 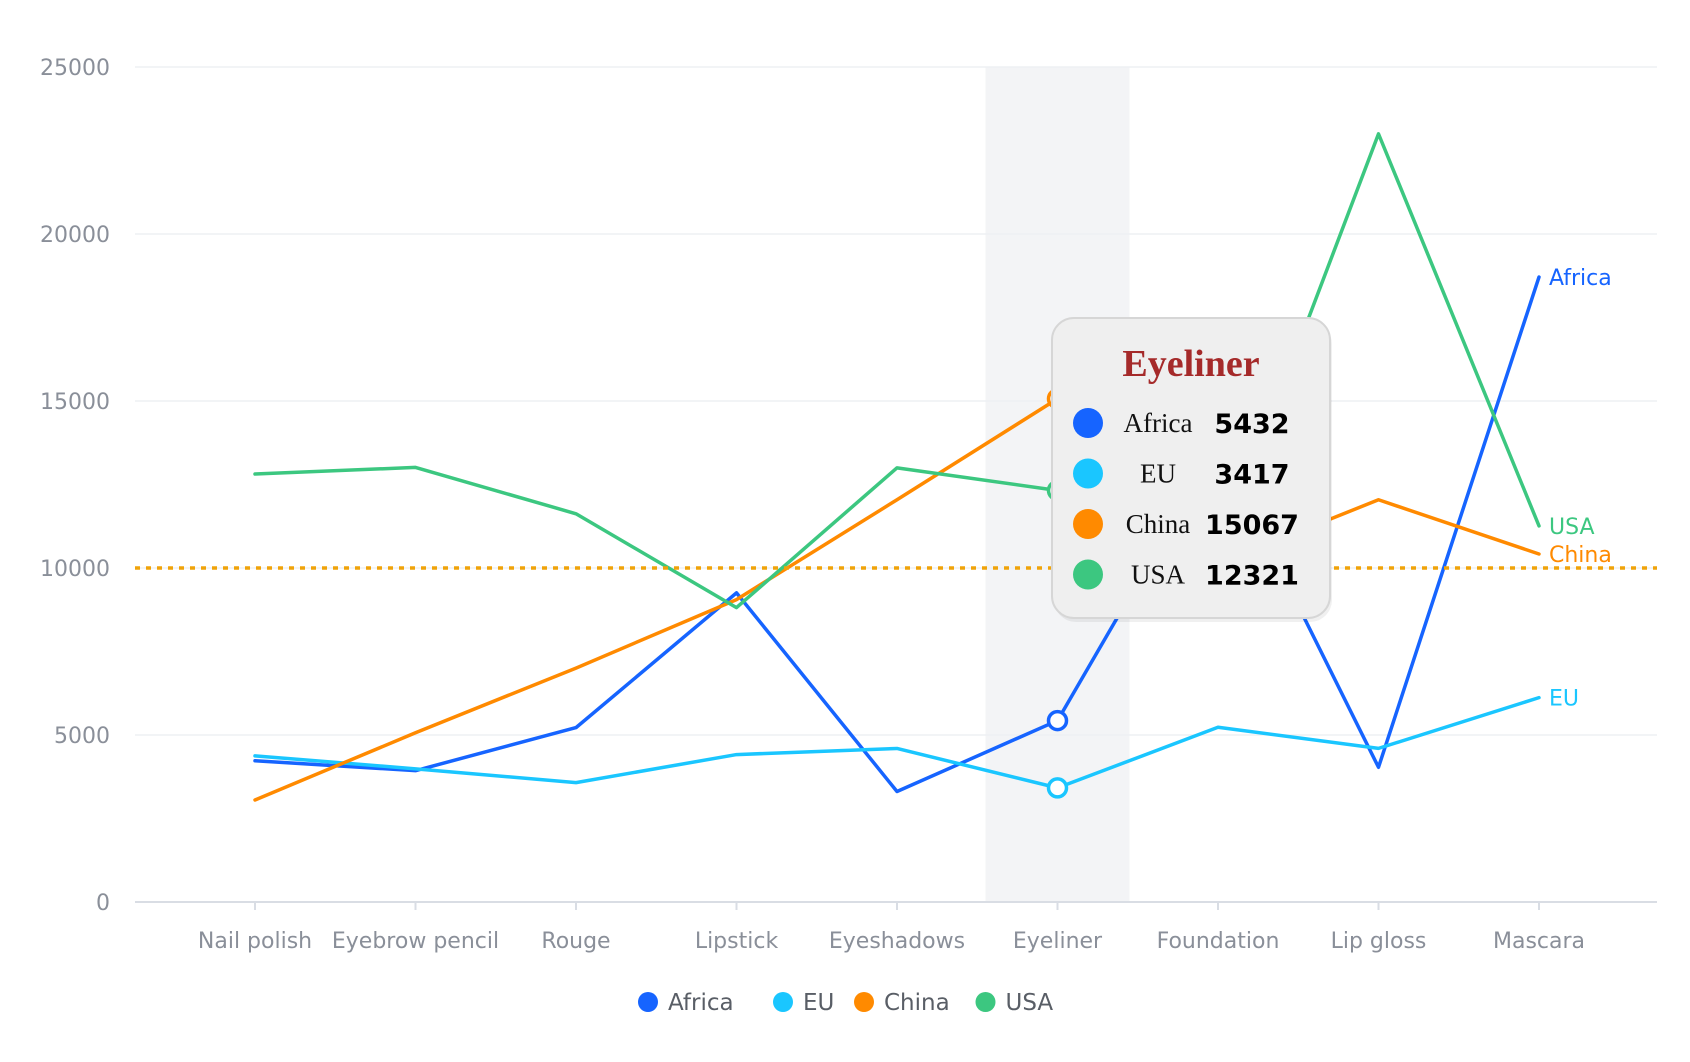 I want to click on legend-item-usa: USA, so click(x=1014, y=1003).